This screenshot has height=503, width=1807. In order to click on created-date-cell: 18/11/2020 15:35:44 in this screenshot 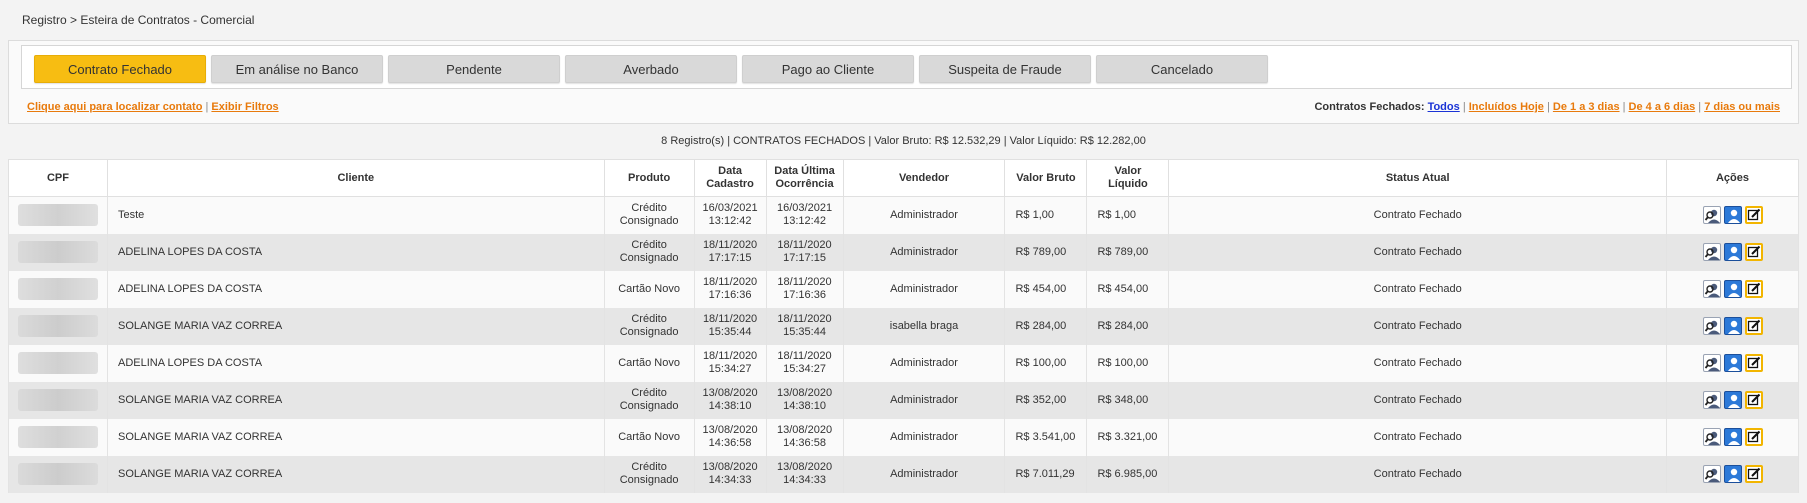, I will do `click(730, 326)`.